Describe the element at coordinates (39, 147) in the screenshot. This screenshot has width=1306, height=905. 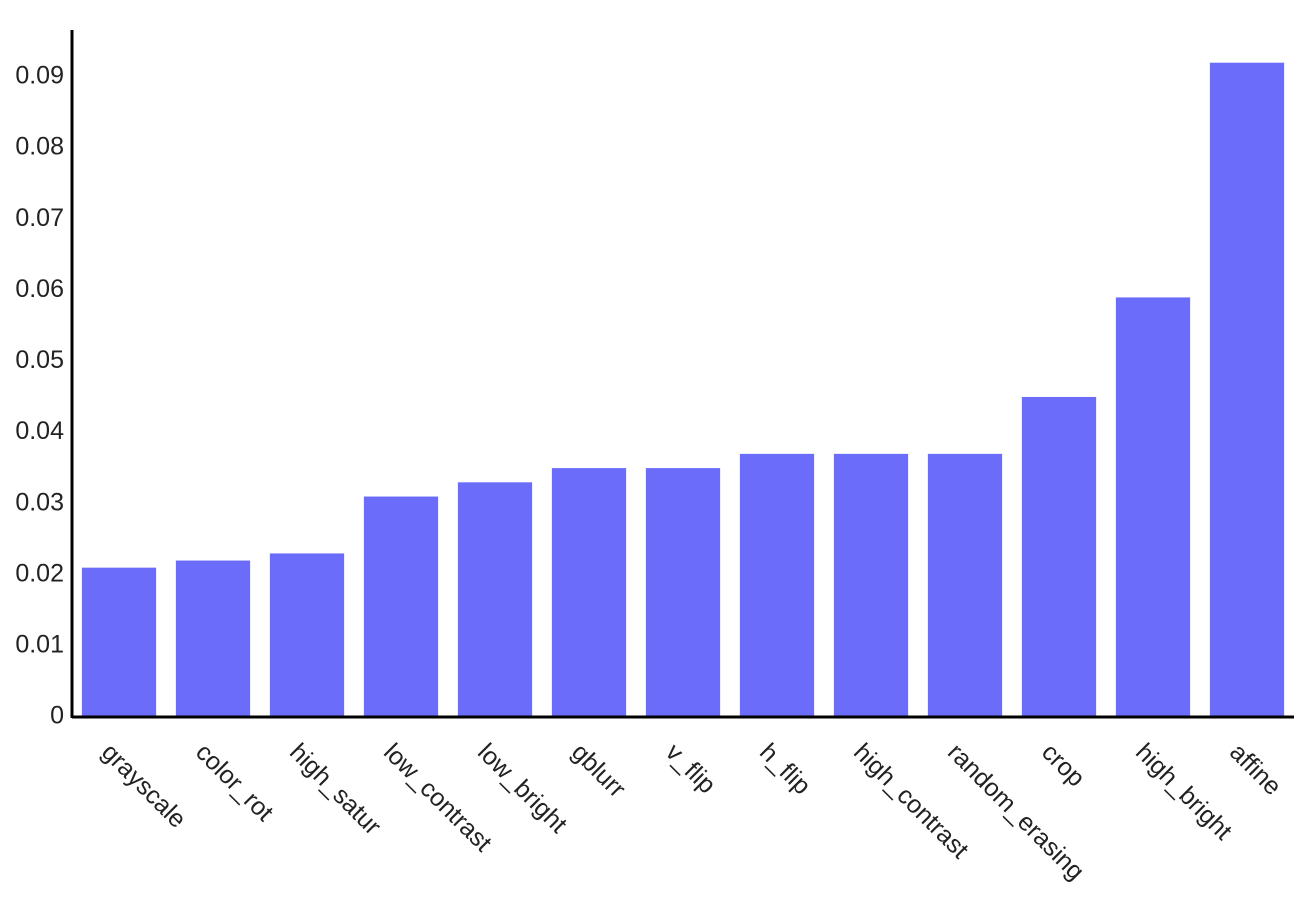
I see `y-tick-label: 0.08` at that location.